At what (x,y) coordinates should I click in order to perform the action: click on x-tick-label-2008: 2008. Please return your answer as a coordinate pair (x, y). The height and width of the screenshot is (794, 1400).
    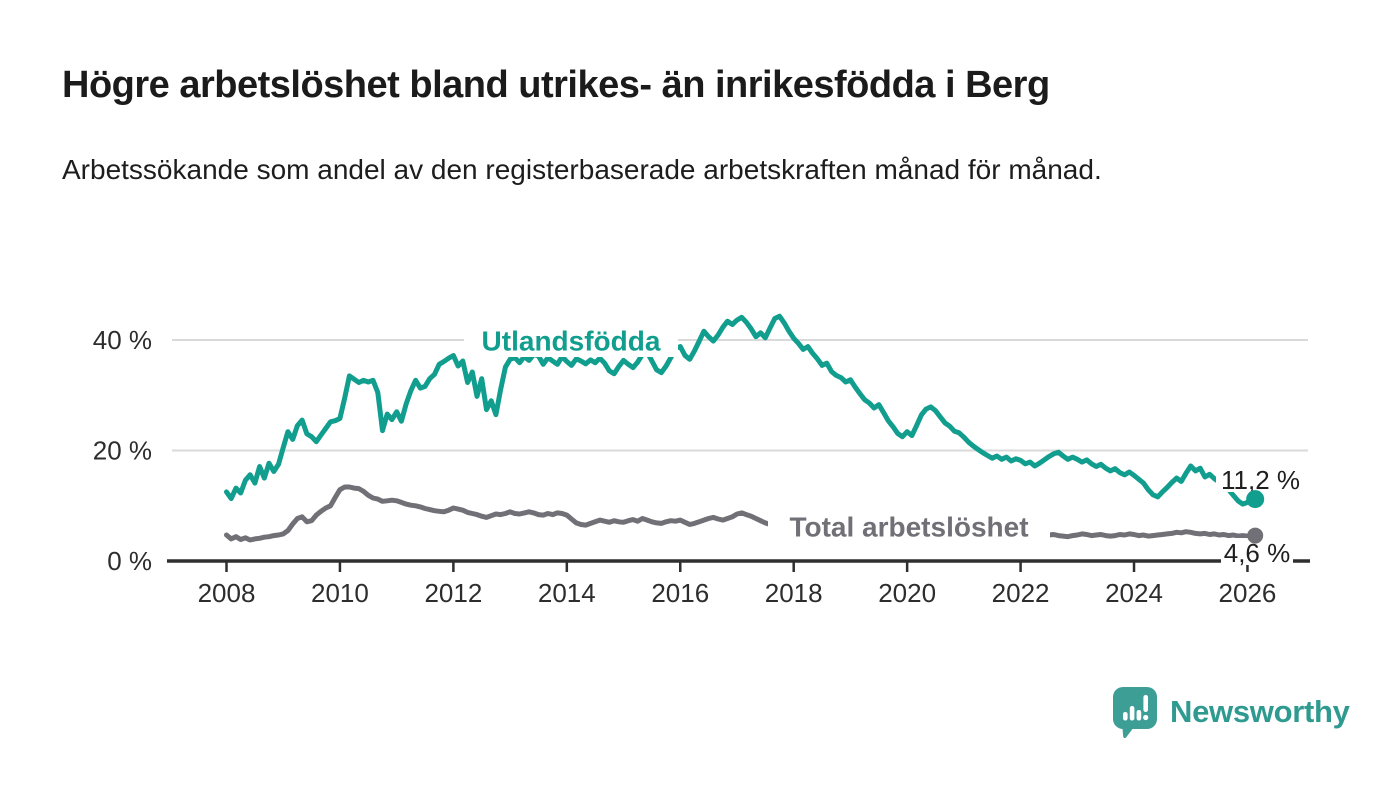
    Looking at the image, I should click on (227, 593).